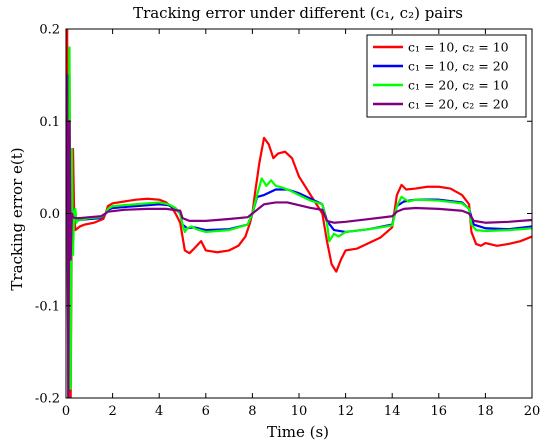 The image size is (550, 443). Describe the element at coordinates (49, 30) in the screenshot. I see `y-tick-label: 0.2` at that location.